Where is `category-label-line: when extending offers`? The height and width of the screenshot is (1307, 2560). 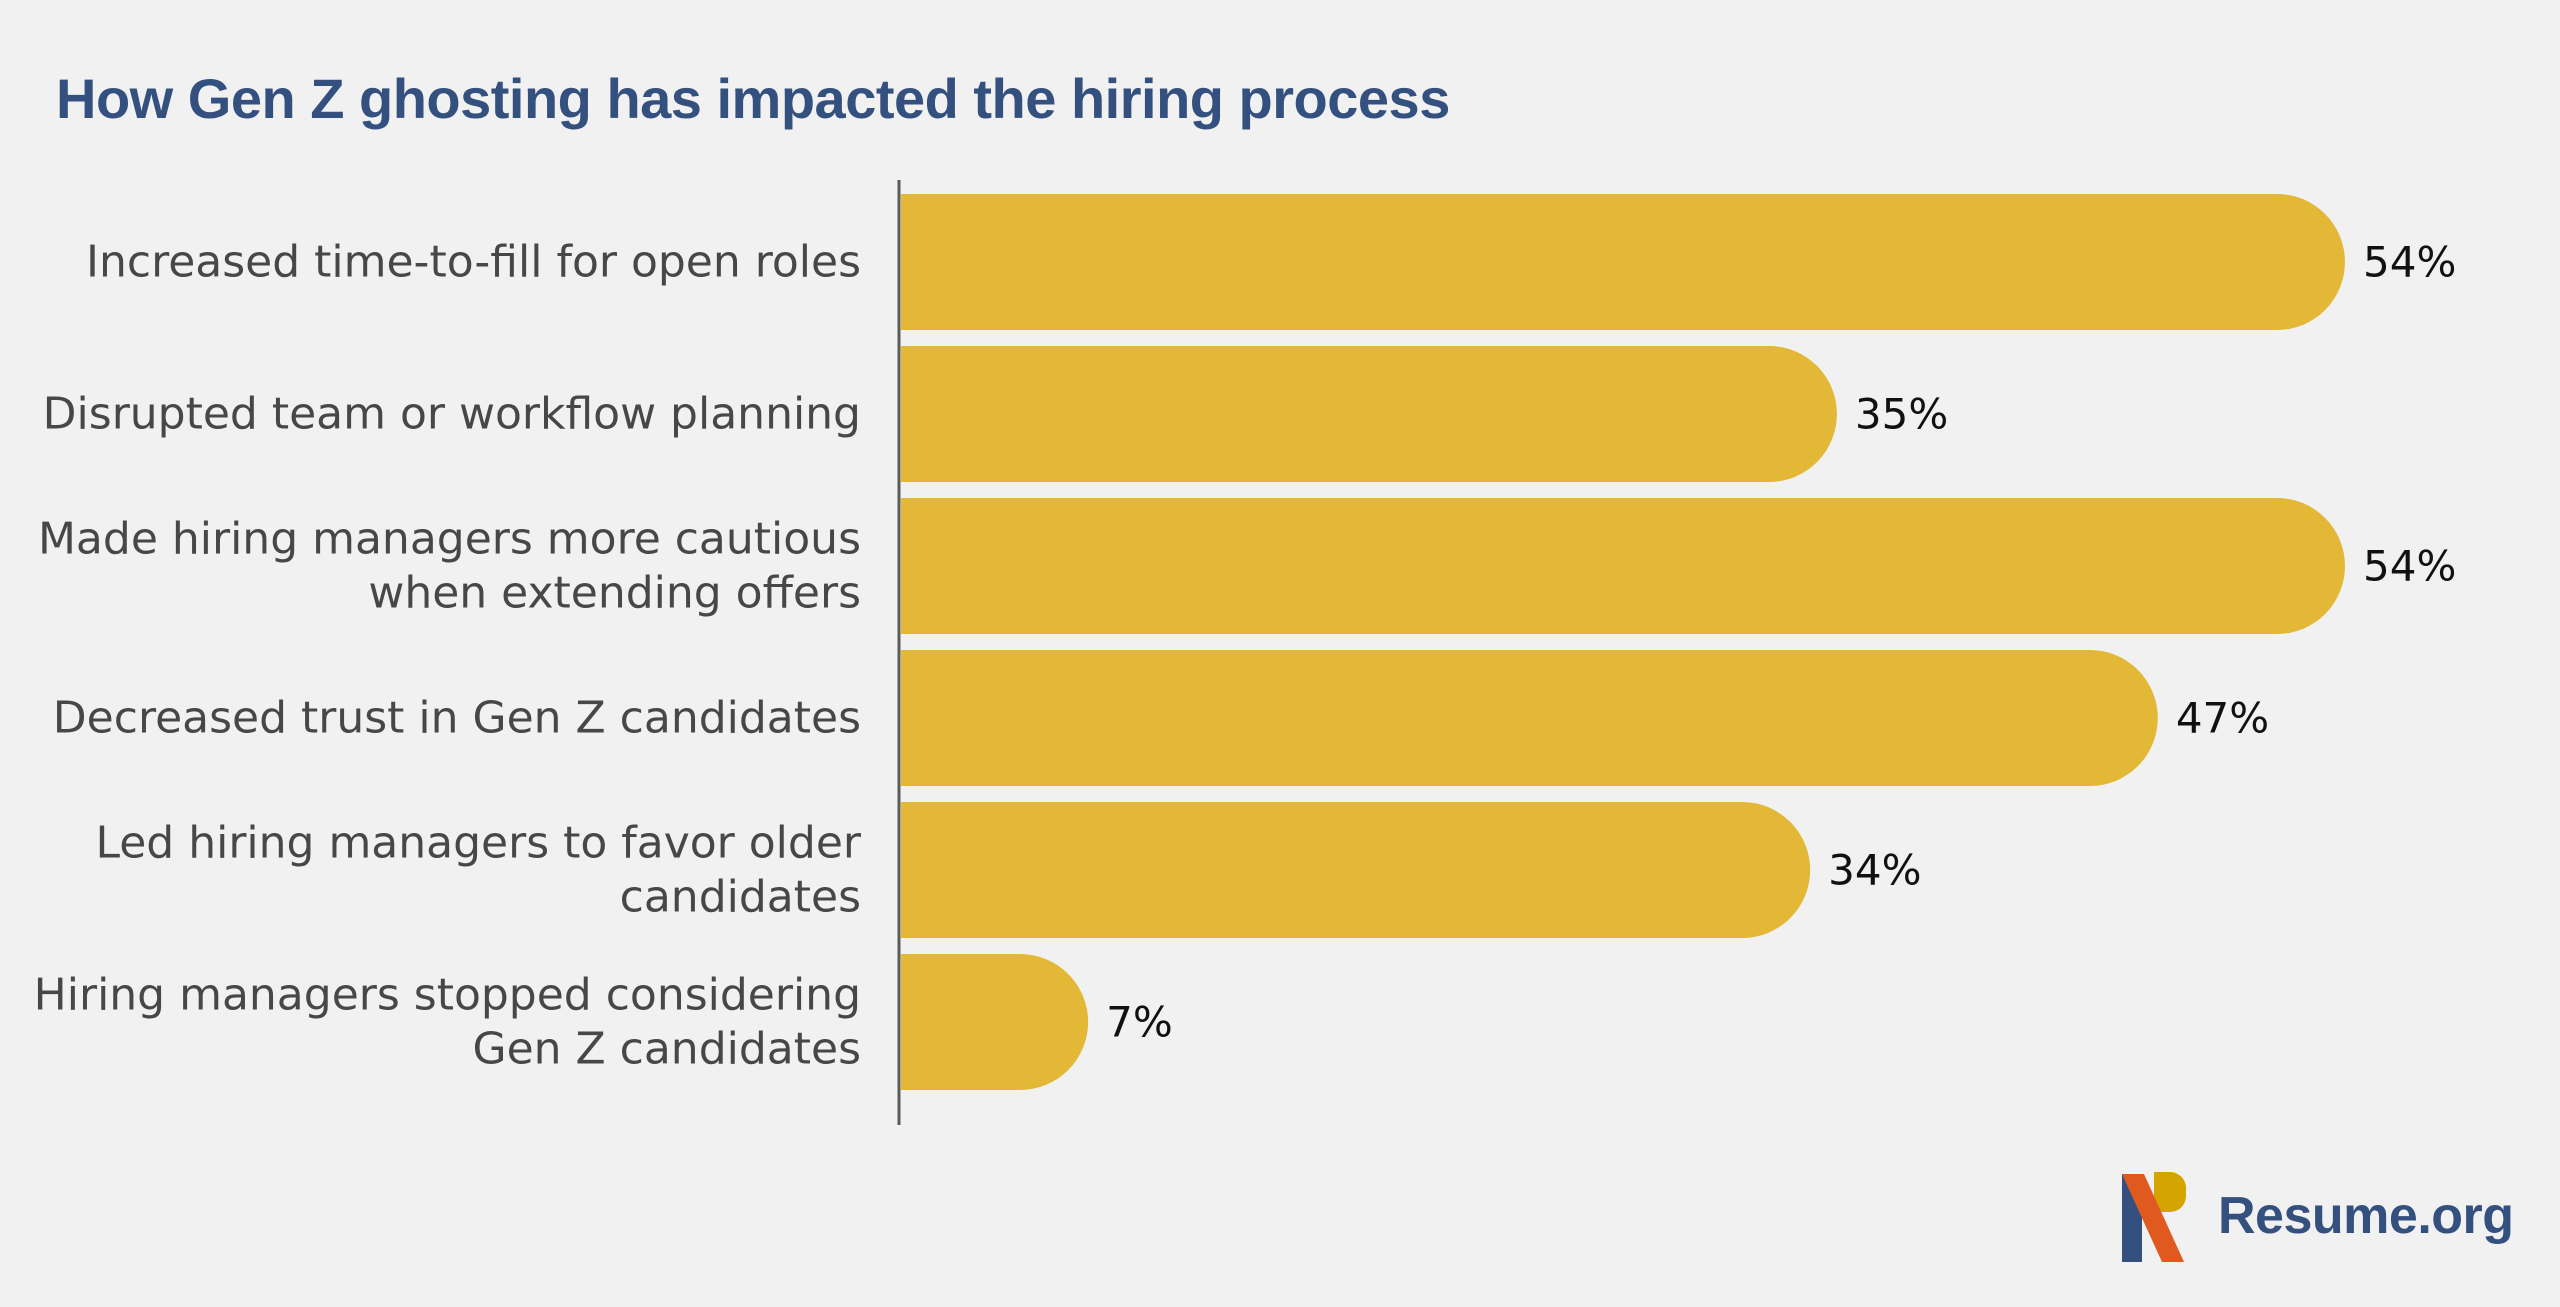 category-label-line: when extending offers is located at coordinates (614, 593).